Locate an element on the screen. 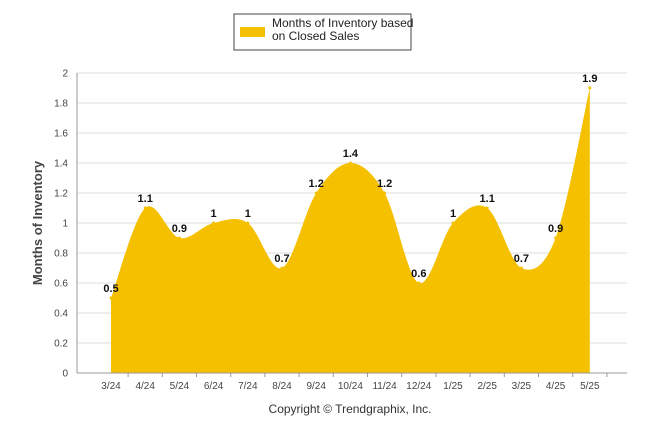 The width and height of the screenshot is (646, 434). y-axis-title: Months of Inventory is located at coordinates (37, 222).